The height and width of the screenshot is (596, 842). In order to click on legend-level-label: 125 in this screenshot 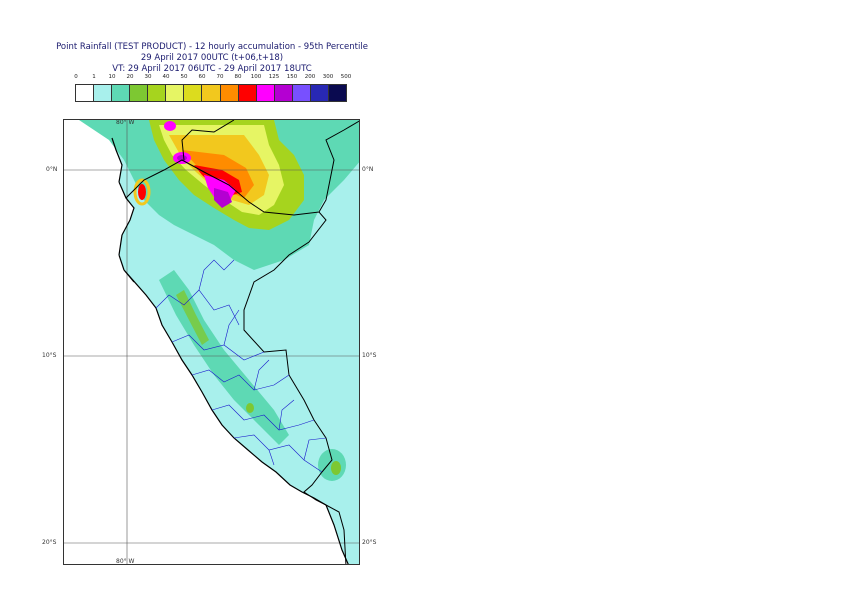, I will do `click(274, 77)`.